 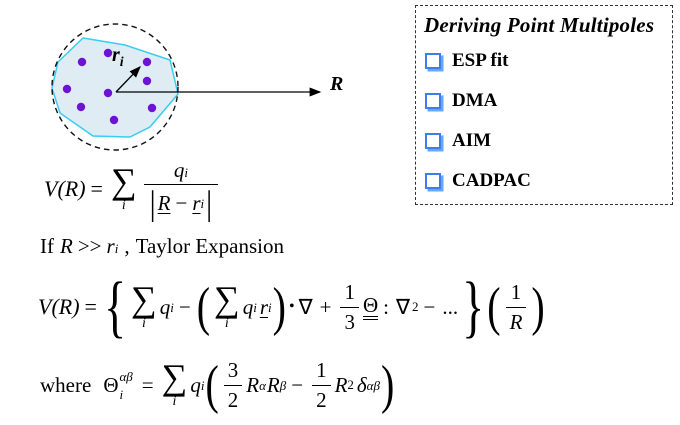 I want to click on fraction: 1 2, so click(x=321, y=385).